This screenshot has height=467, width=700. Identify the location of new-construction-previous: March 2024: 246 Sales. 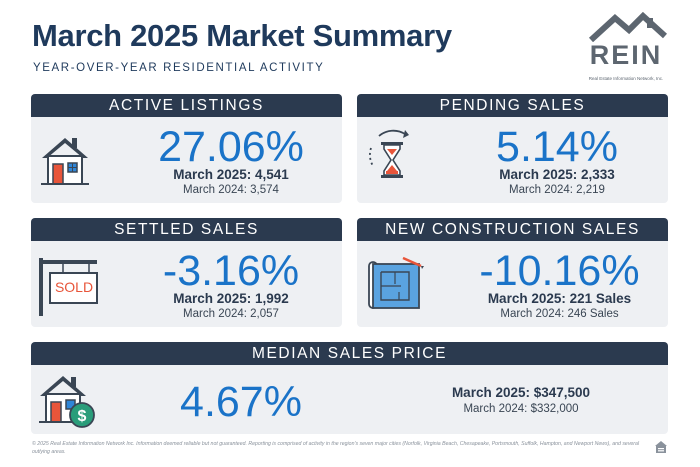
(559, 314).